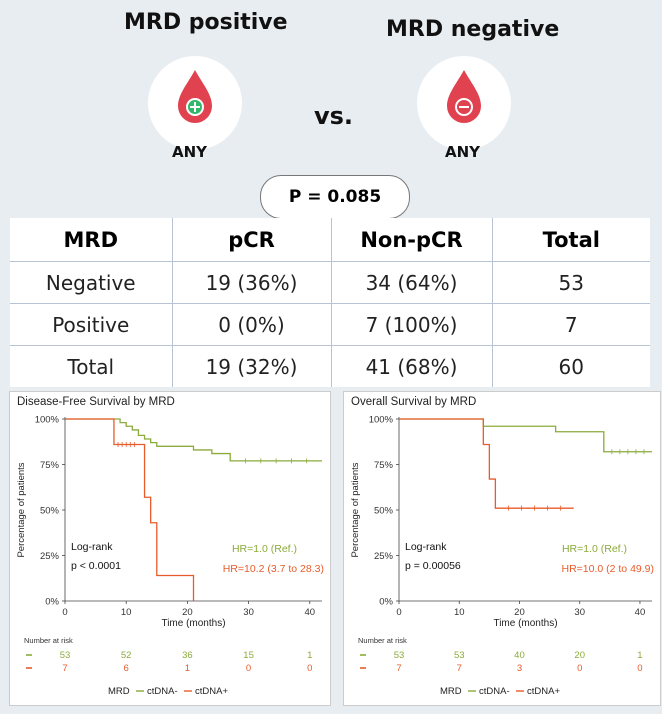 The width and height of the screenshot is (662, 714). What do you see at coordinates (412, 240) in the screenshot?
I see `column-header: Non-pCR` at bounding box center [412, 240].